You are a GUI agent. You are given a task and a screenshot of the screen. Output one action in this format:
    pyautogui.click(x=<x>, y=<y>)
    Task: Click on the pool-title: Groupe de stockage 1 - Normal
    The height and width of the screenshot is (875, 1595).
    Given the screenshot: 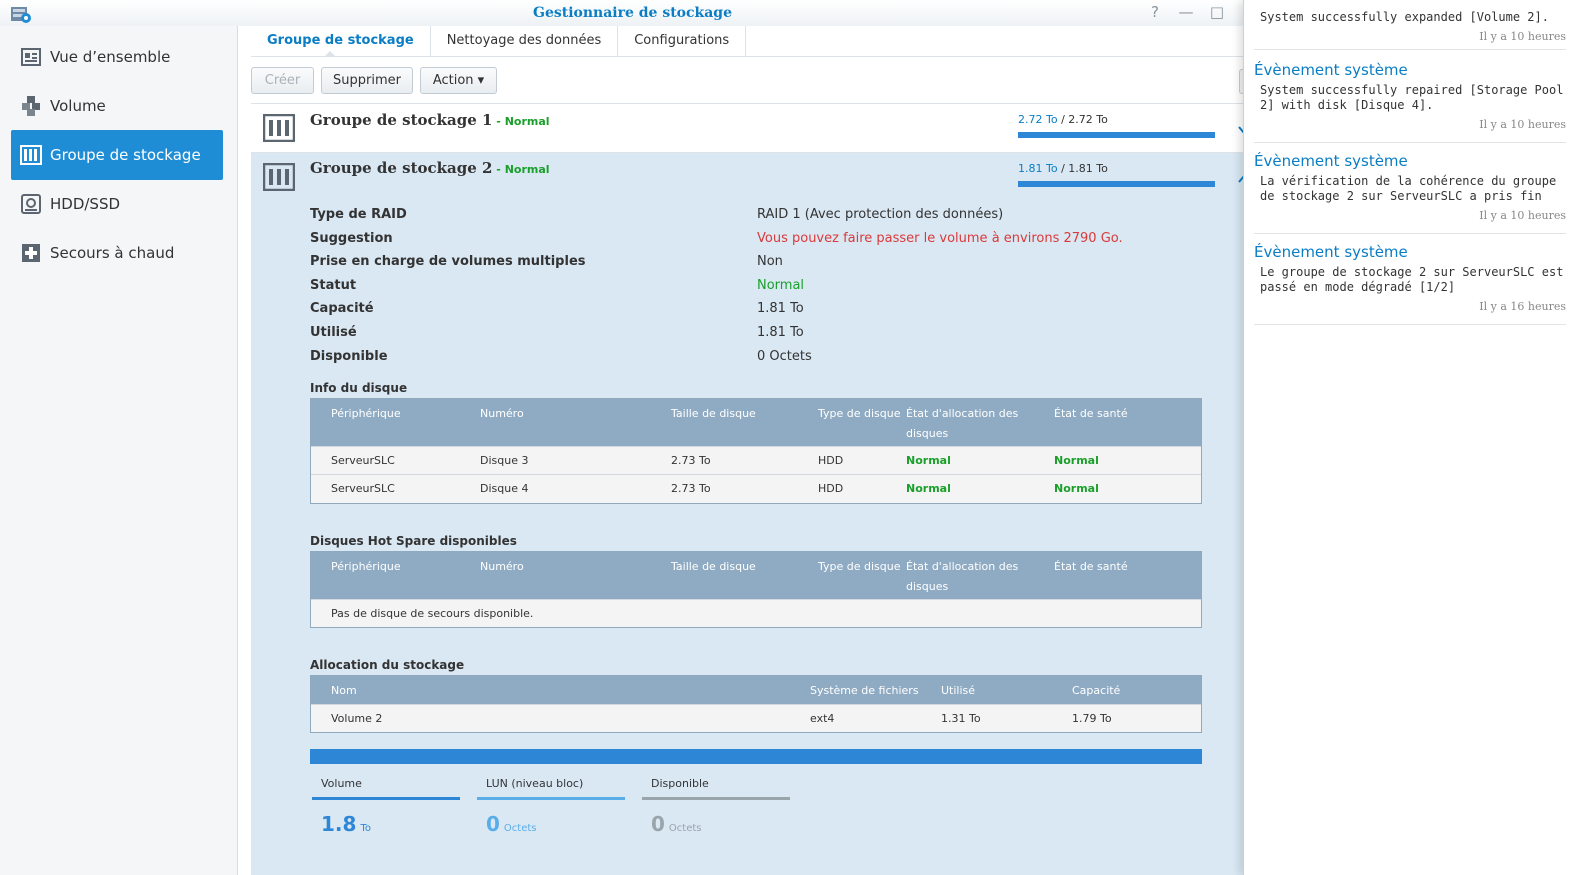 What is the action you would take?
    pyautogui.click(x=430, y=120)
    